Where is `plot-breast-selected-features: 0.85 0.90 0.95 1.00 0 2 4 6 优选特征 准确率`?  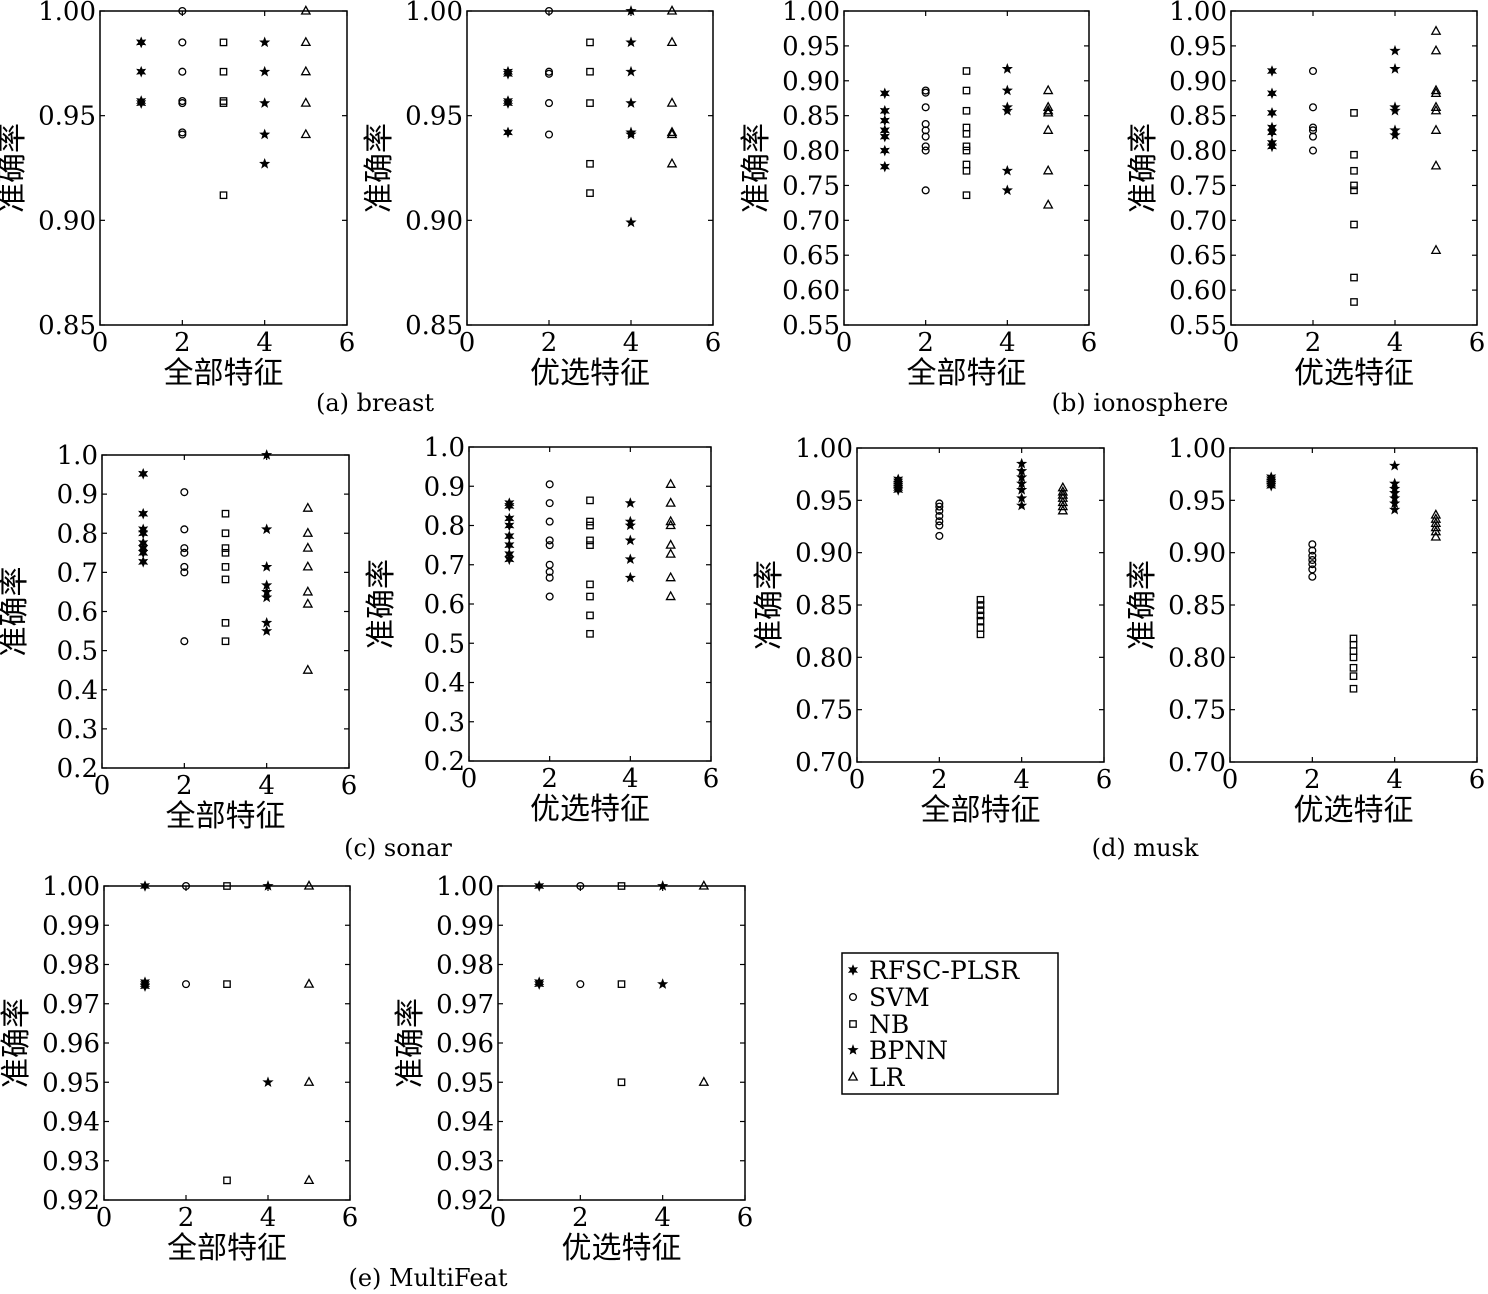
plot-breast-selected-features: 0.85 0.90 0.95 1.00 0 2 4 6 优选特征 准确率 is located at coordinates (541, 195).